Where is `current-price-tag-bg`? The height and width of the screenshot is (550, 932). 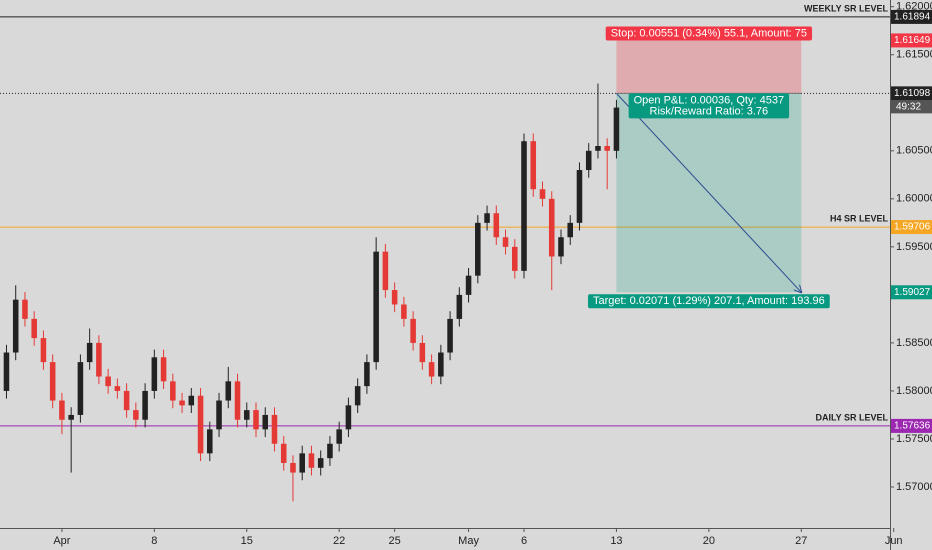
current-price-tag-bg is located at coordinates (911, 93).